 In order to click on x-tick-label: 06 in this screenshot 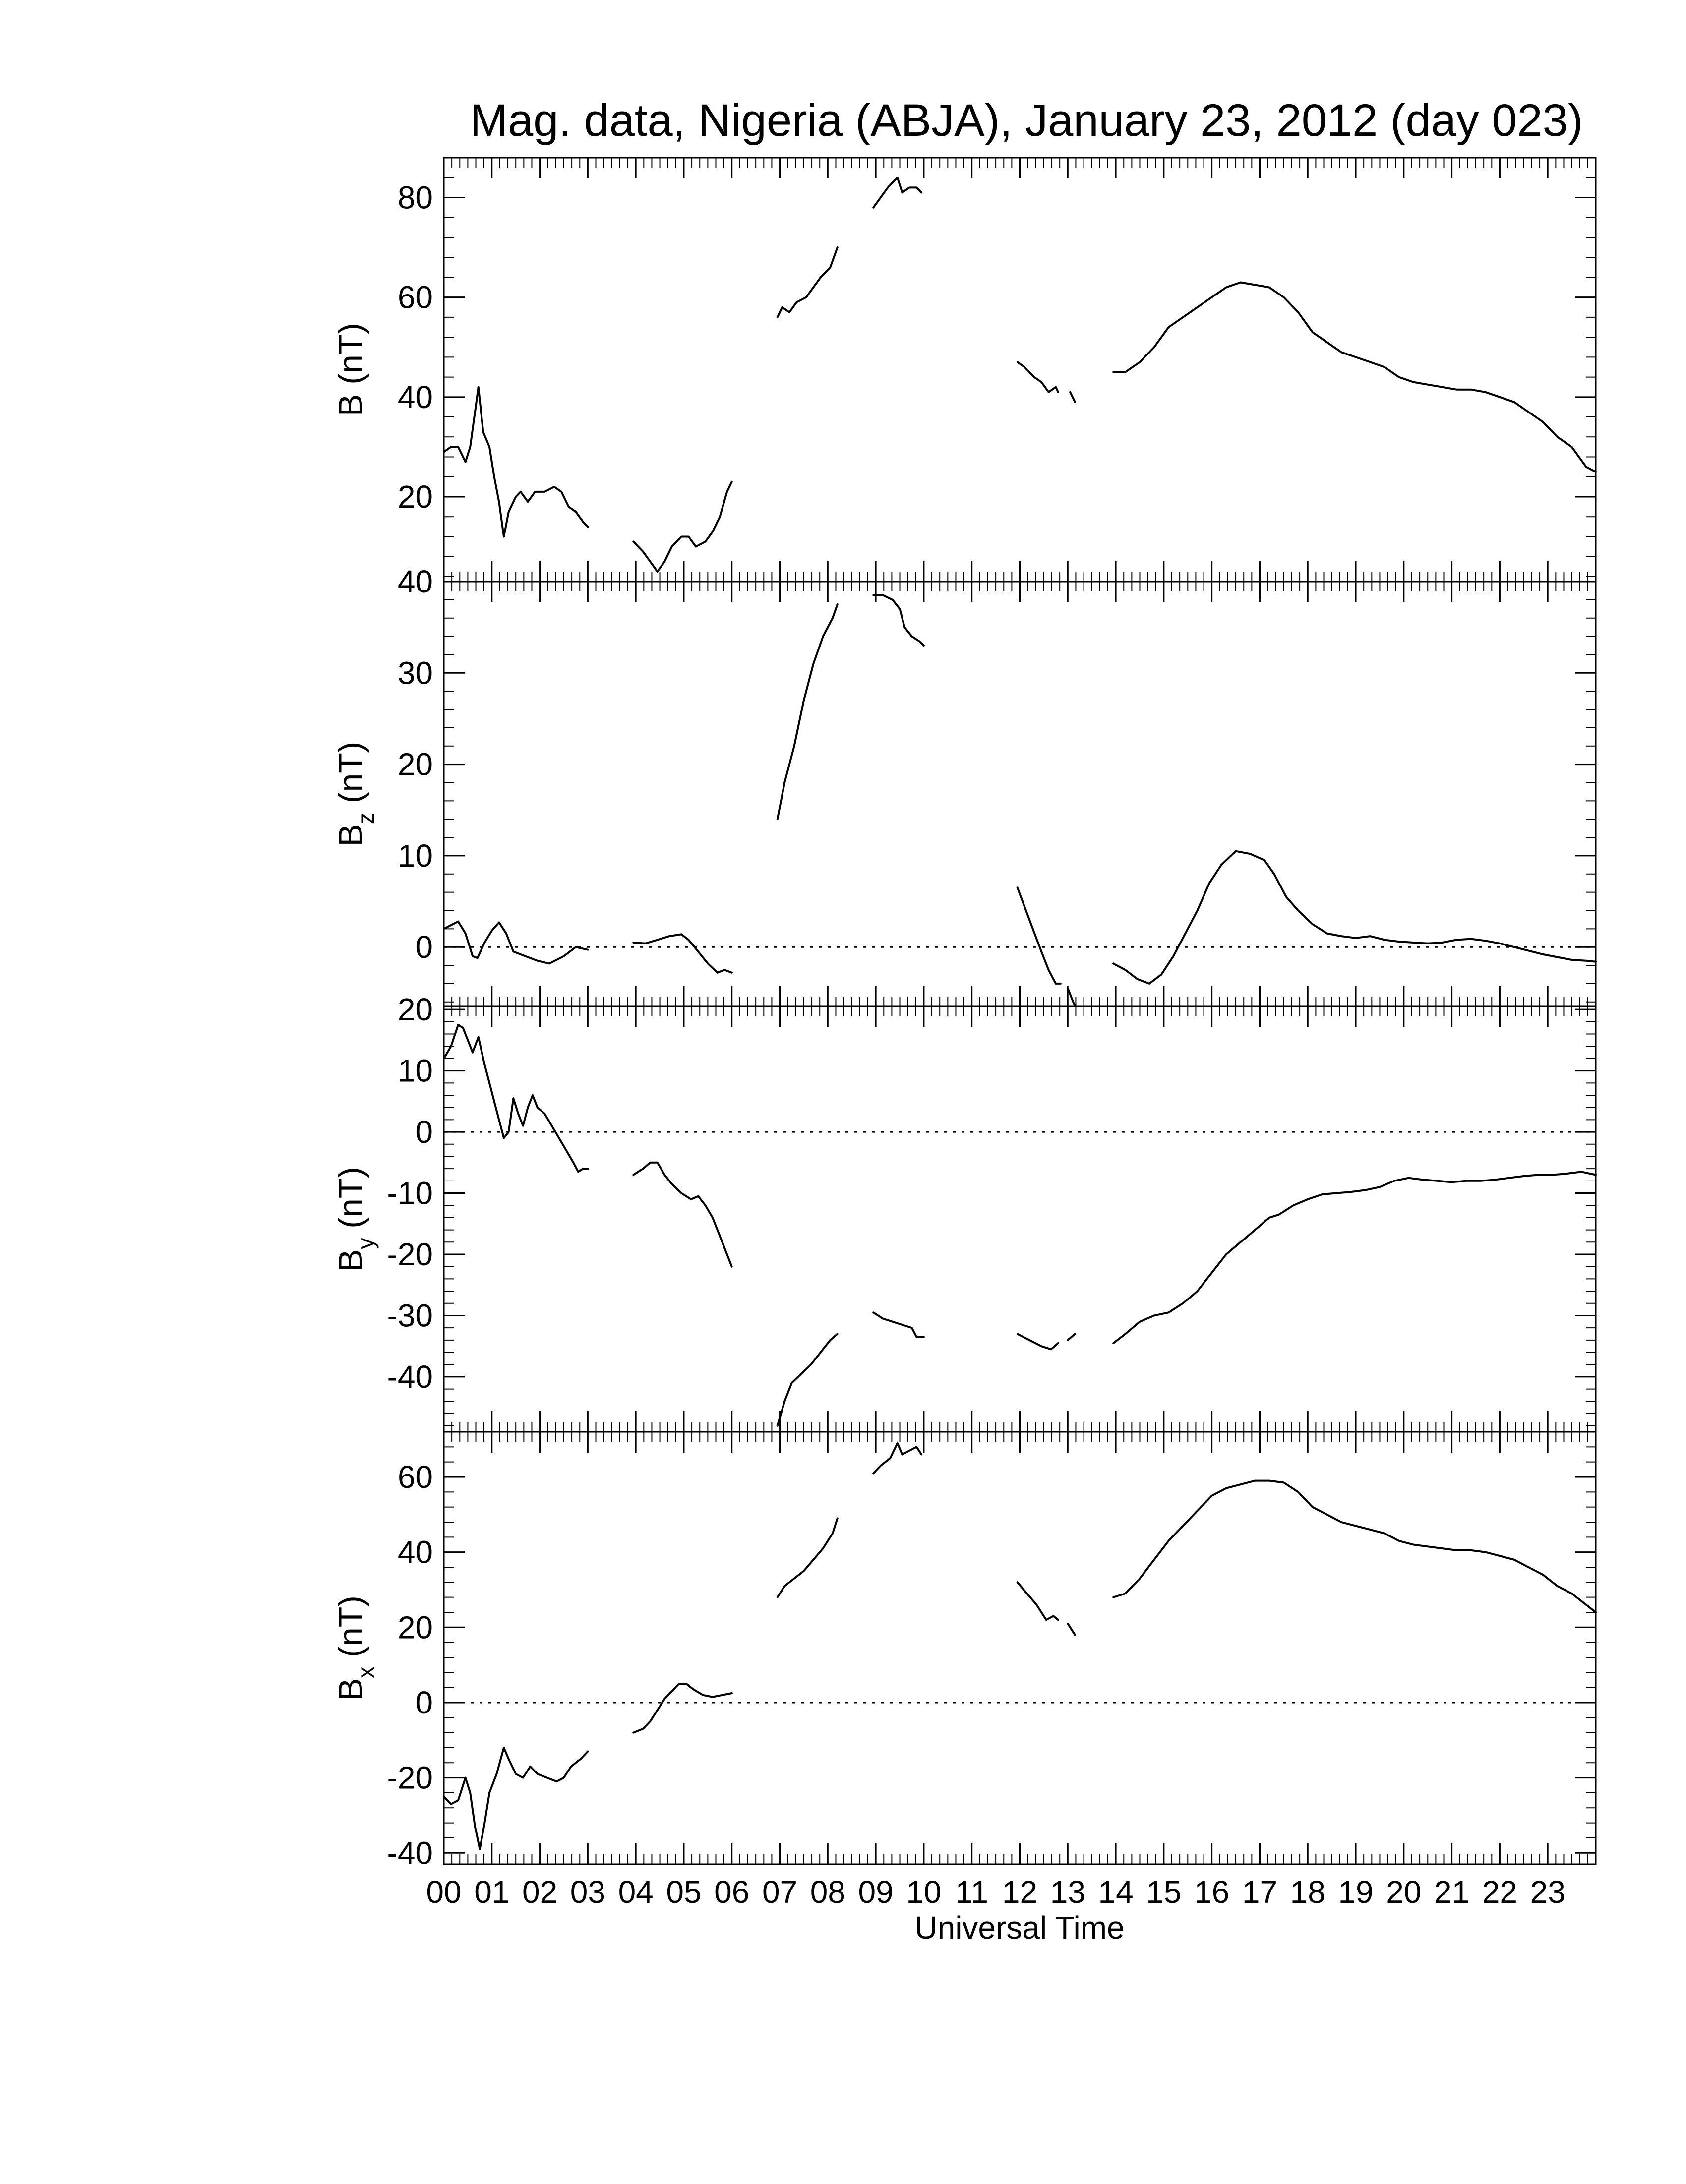, I will do `click(732, 1892)`.